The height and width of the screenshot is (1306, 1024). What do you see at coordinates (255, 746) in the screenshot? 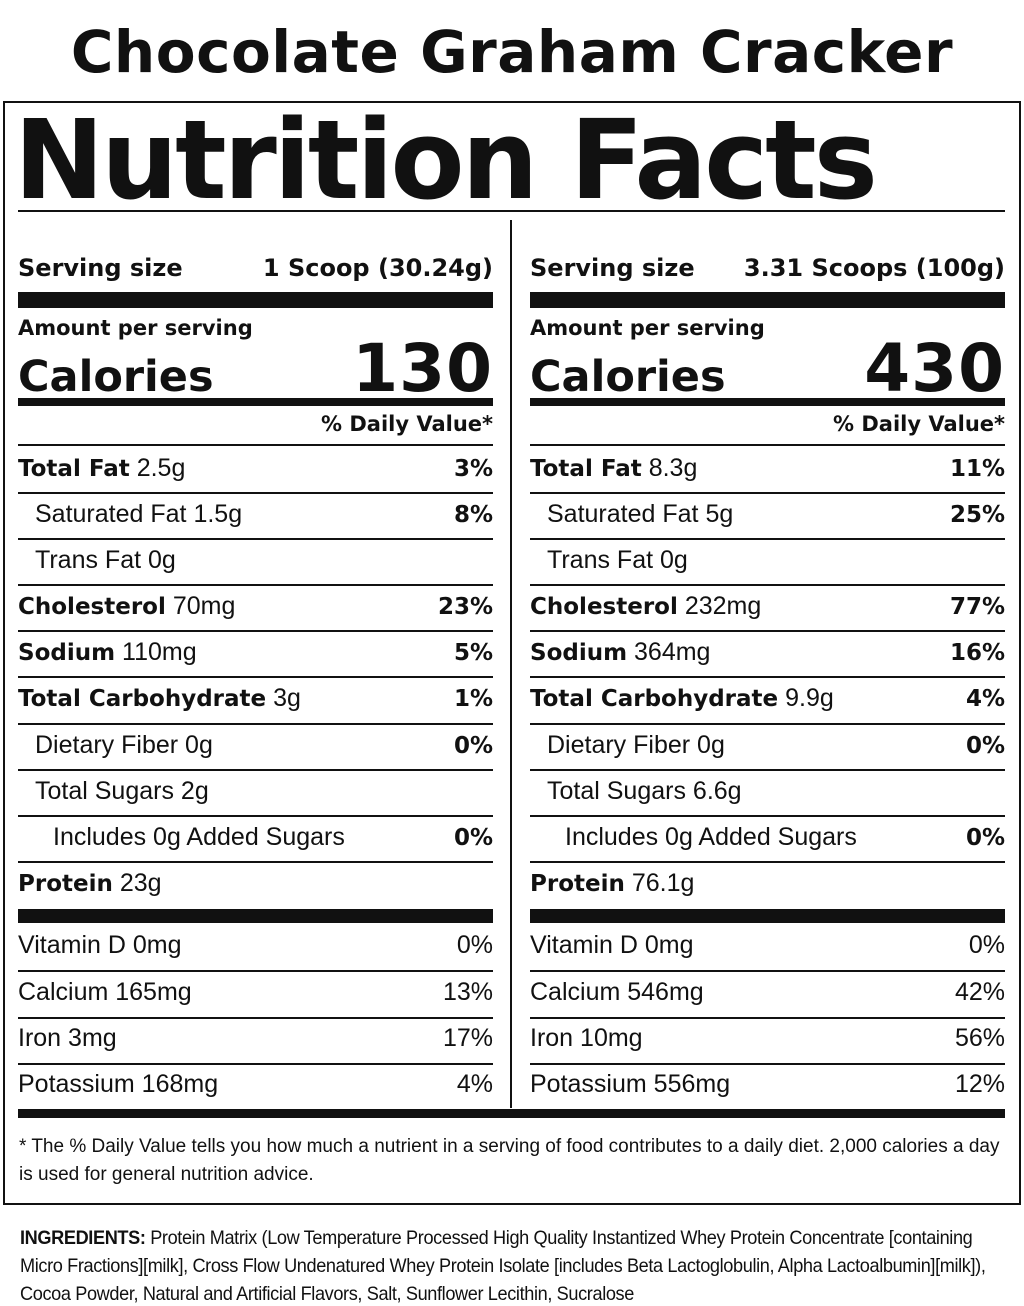
I see `nutrient-row: Dietary Fiber 0g 0%` at bounding box center [255, 746].